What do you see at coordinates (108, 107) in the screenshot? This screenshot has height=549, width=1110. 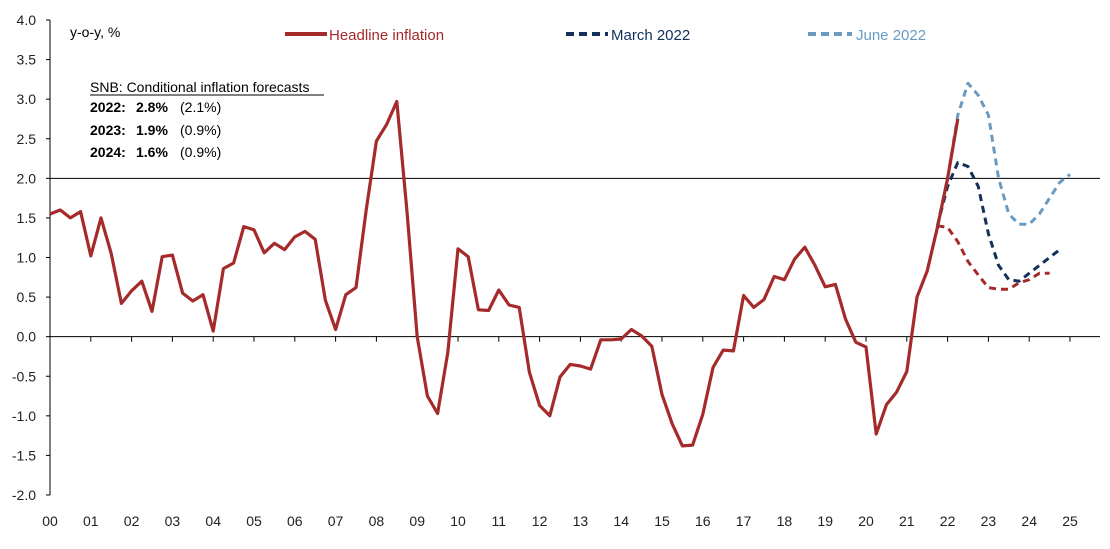 I see `note-year-2022: 2022:` at bounding box center [108, 107].